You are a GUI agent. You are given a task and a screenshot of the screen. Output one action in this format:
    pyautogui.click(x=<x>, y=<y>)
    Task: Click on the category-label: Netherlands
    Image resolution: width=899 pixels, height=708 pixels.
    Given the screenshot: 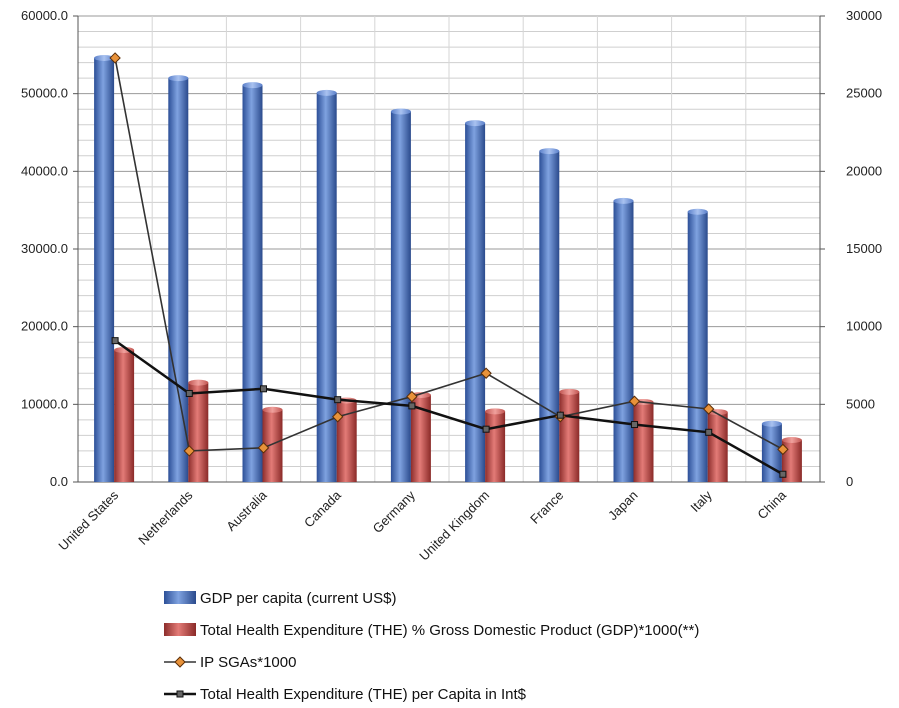 What is the action you would take?
    pyautogui.click(x=165, y=517)
    